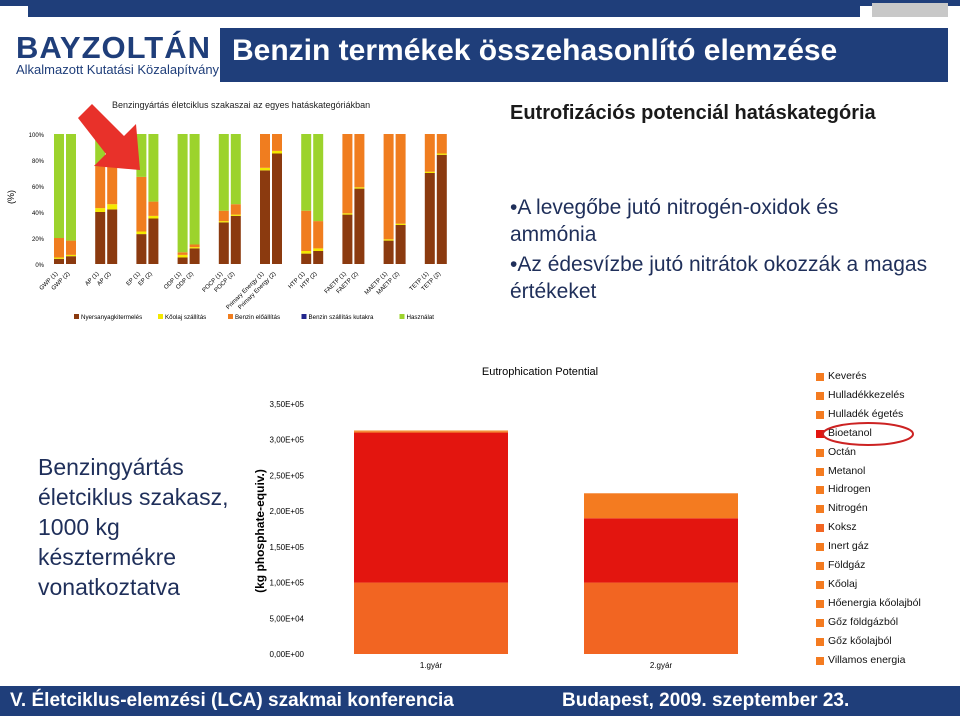 This screenshot has height=716, width=960. I want to click on chart1-ylabel: (%), so click(11, 197).